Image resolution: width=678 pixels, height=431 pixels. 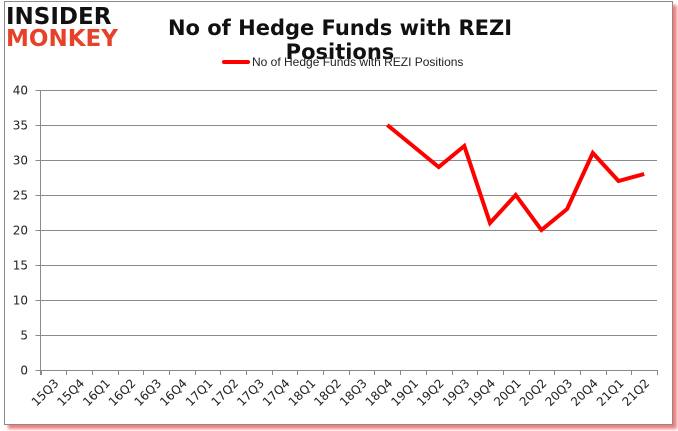 I want to click on x-tick-label: 16Q4, so click(x=173, y=392).